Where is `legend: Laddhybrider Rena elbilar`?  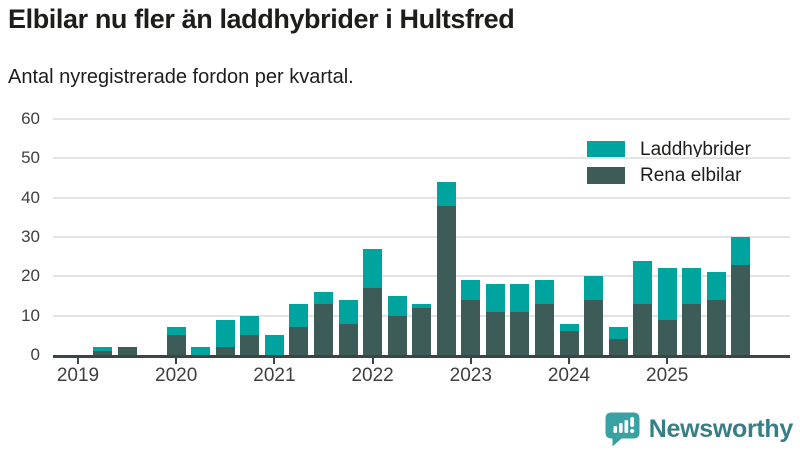
legend: Laddhybrider Rena elbilar is located at coordinates (669, 165).